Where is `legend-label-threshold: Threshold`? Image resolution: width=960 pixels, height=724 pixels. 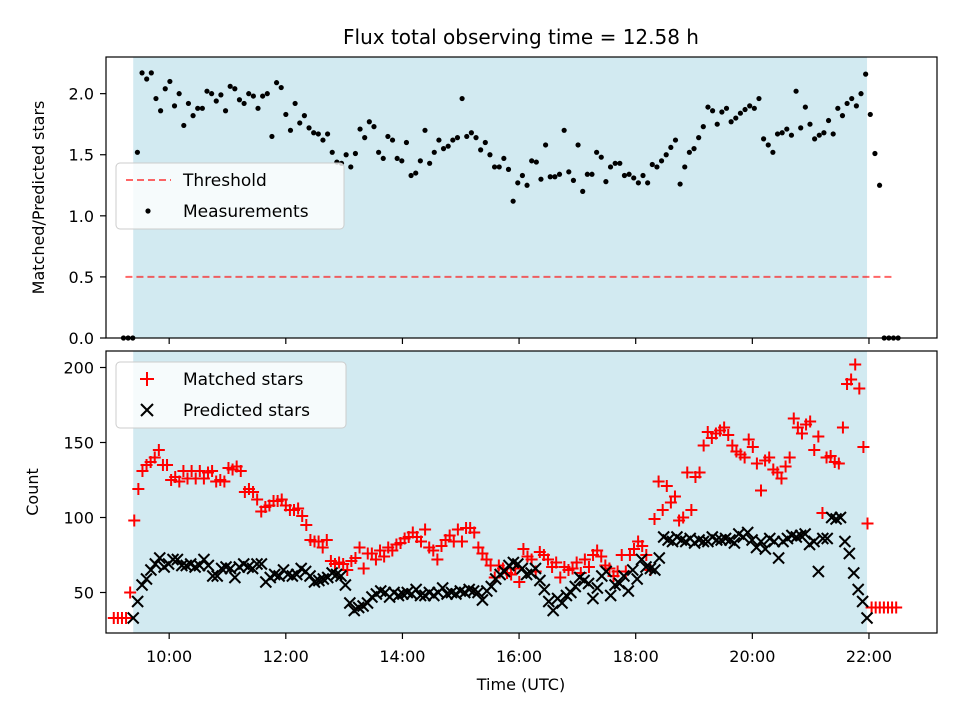 legend-label-threshold: Threshold is located at coordinates (224, 181).